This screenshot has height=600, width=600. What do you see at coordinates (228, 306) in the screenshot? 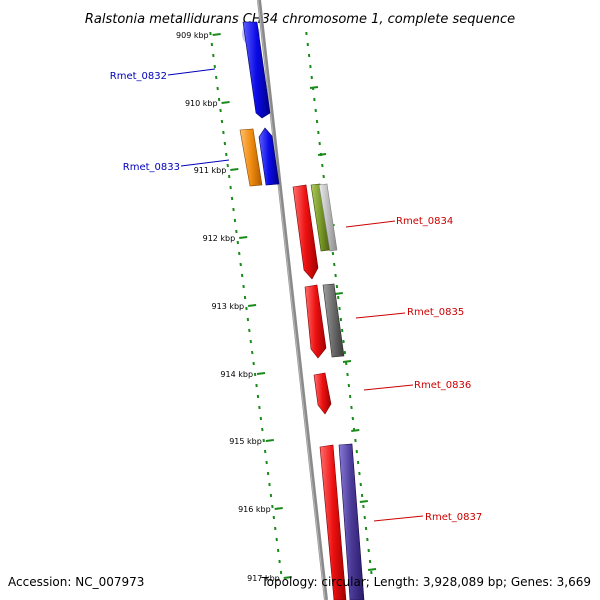
I see `ruler-tick-label: 913 kbp` at bounding box center [228, 306].